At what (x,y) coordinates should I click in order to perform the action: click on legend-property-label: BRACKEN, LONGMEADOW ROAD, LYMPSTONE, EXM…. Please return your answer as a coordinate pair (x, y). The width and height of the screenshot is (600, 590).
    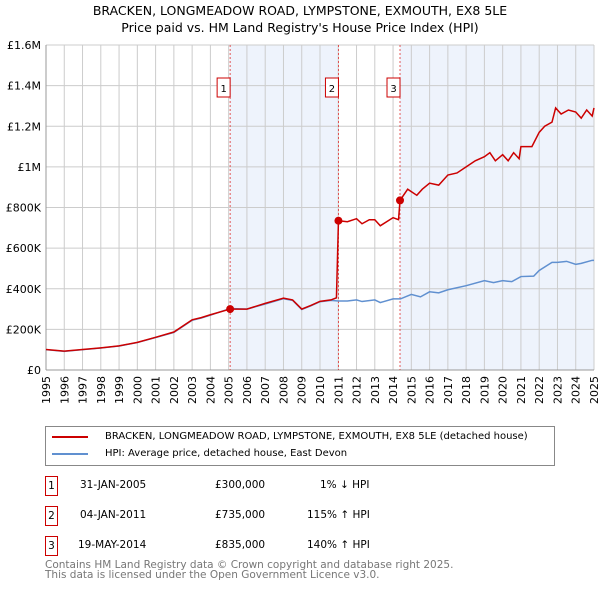
    Looking at the image, I should click on (316, 436).